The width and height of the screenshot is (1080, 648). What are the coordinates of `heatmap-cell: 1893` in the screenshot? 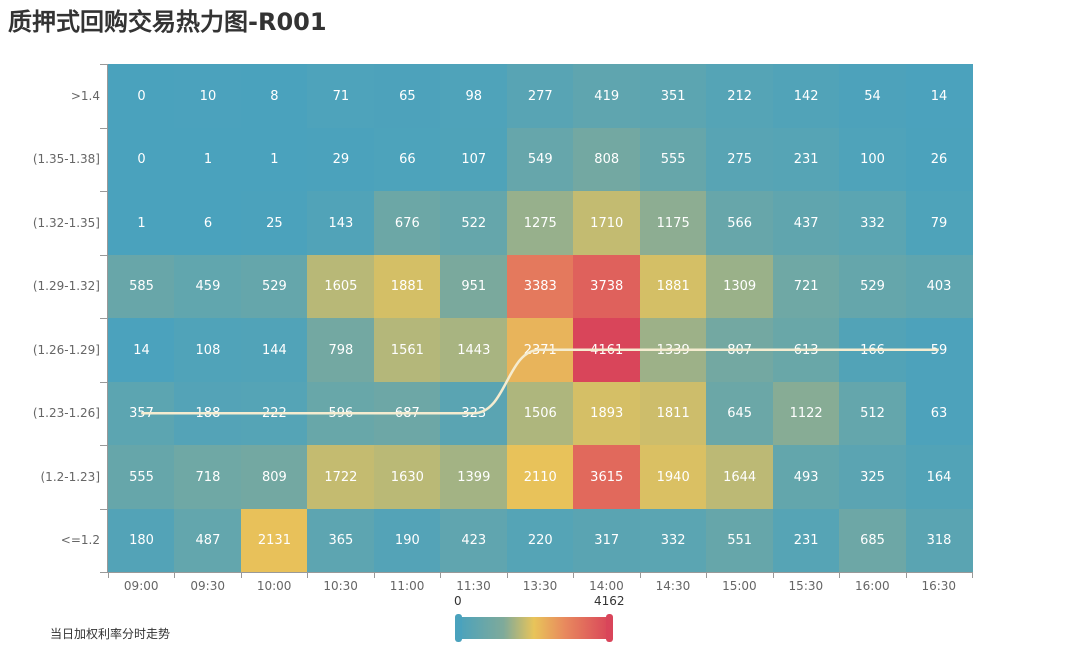 It's located at (607, 413).